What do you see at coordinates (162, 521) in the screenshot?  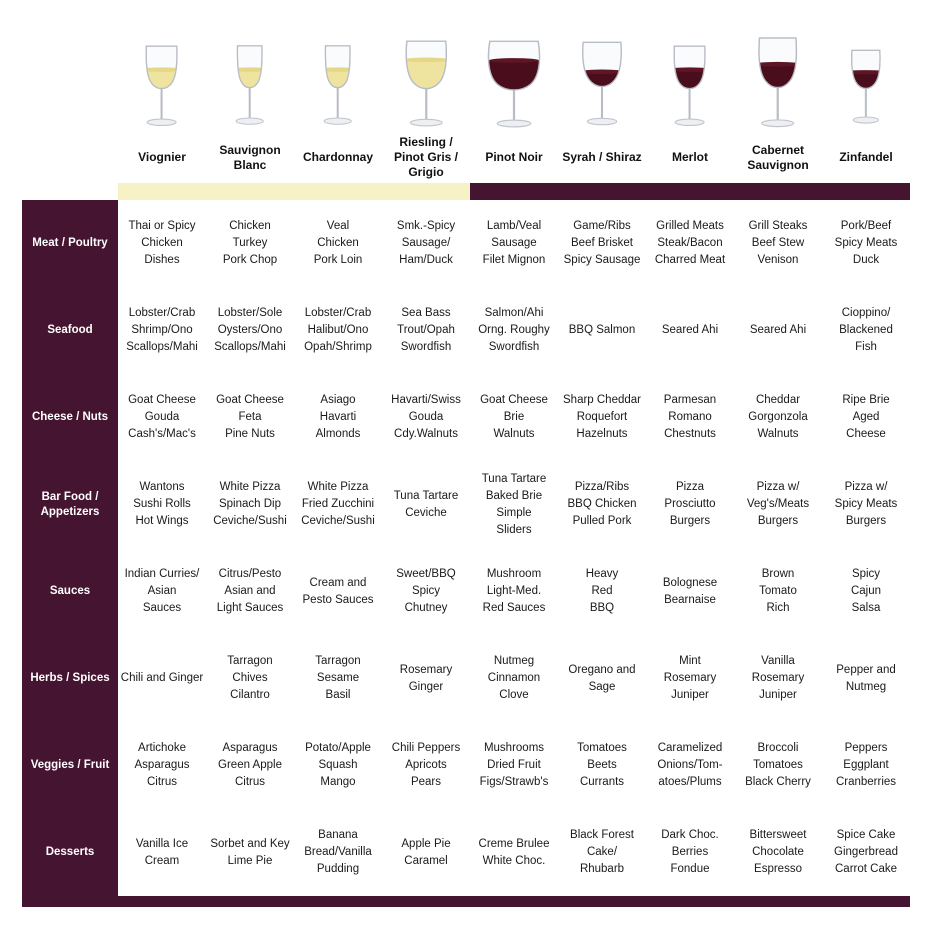 I see `pairing-line: Hot Wings` at bounding box center [162, 521].